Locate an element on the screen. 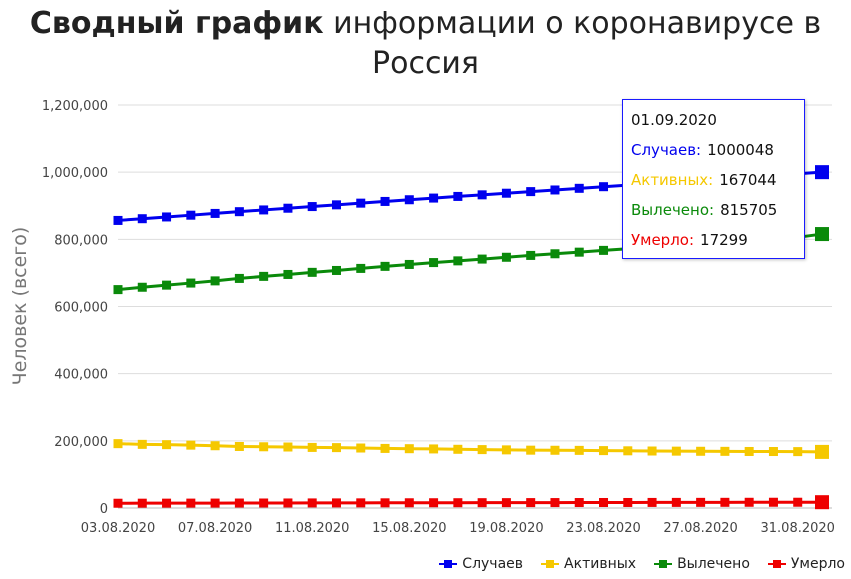 The width and height of the screenshot is (851, 579). tooltip-row-recovered: Вылечено: 815705 is located at coordinates (713, 215).